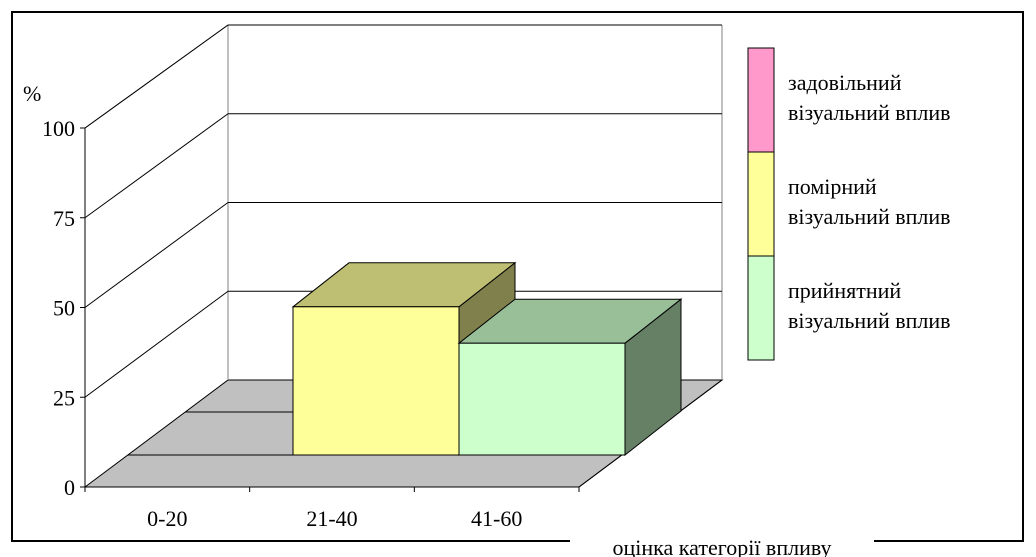  I want to click on y-tick-label: 75, so click(64, 218).